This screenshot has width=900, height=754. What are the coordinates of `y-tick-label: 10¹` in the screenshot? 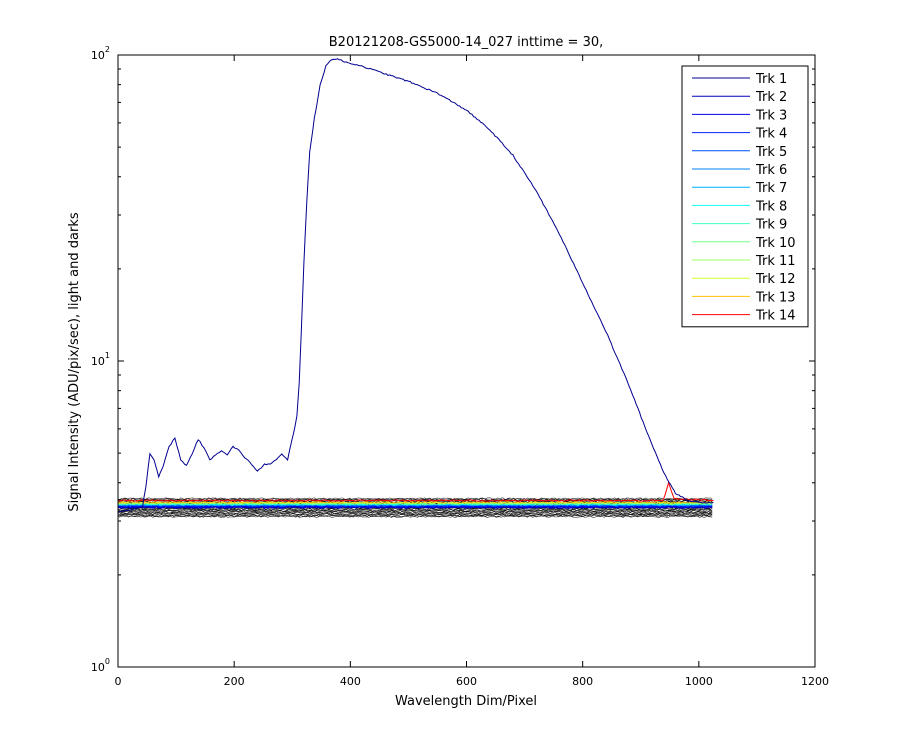 It's located at (100, 359).